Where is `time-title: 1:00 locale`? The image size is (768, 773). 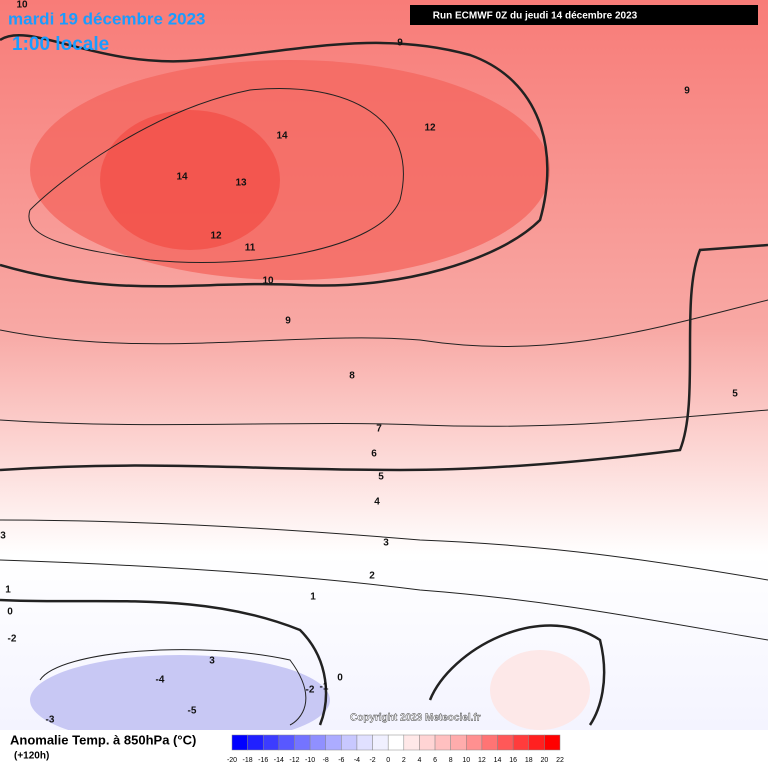
time-title: 1:00 locale is located at coordinates (60, 44).